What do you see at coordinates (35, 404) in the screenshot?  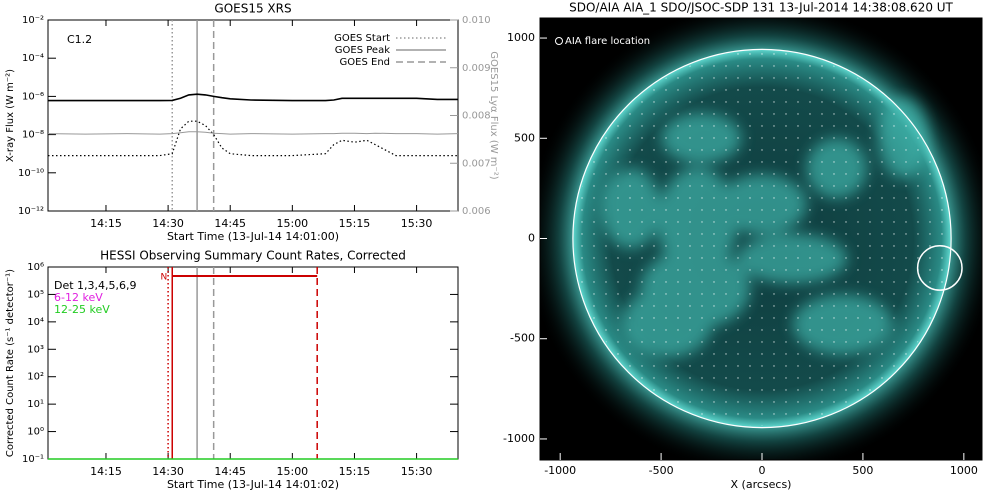 I see `y-tick-label: 10¹` at bounding box center [35, 404].